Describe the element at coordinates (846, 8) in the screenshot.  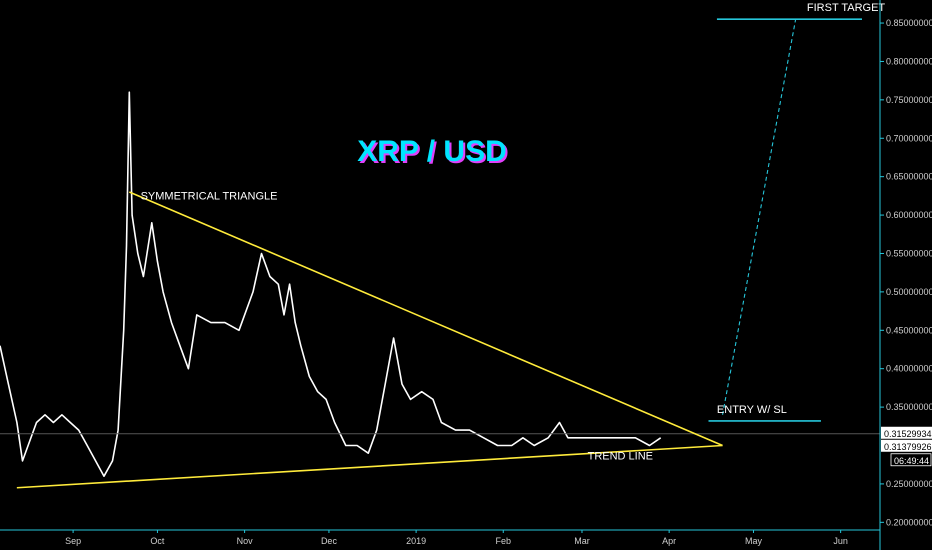
I see `annotation-label: FIRST TARGET` at that location.